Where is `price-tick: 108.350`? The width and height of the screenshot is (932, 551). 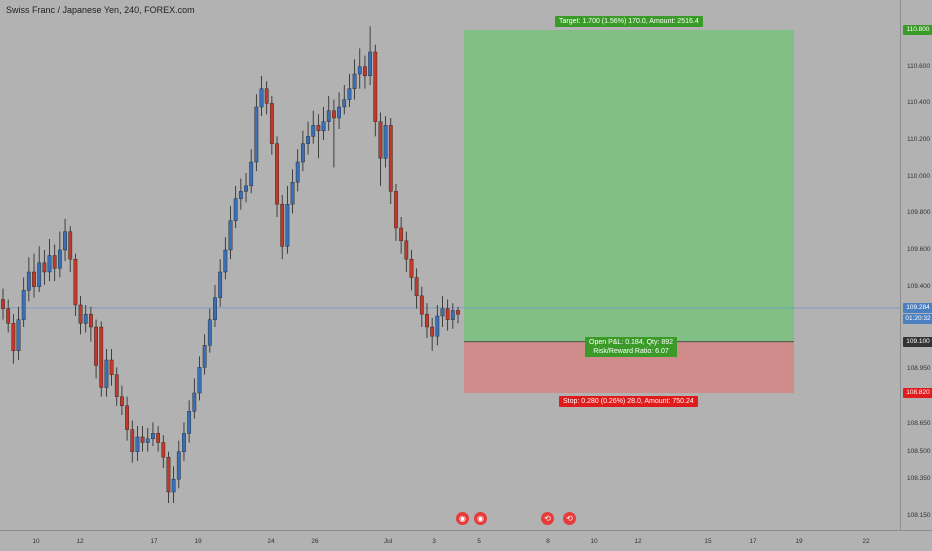
price-tick: 108.350 is located at coordinates (919, 479).